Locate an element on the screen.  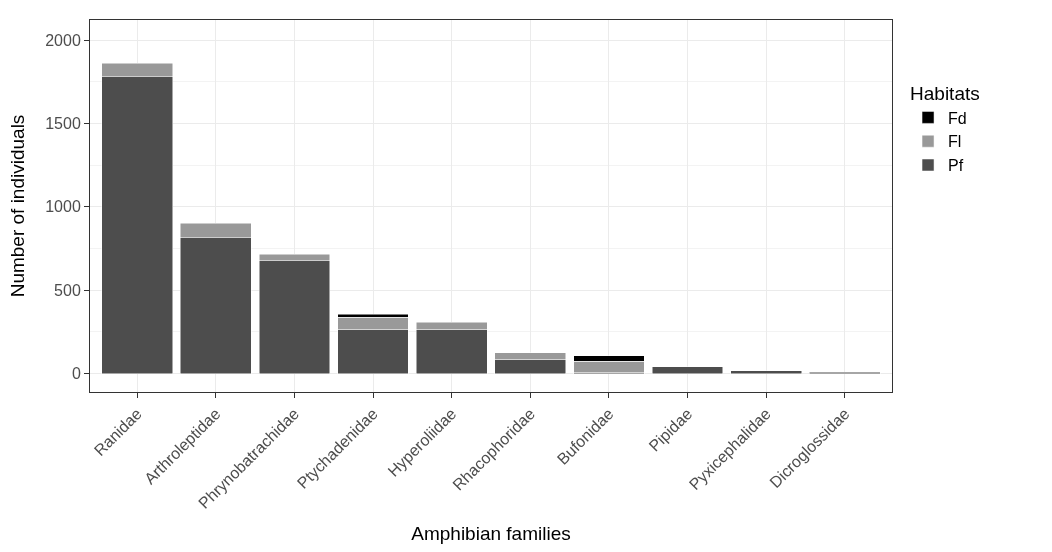
y-tick-label: 1500 is located at coordinates (63, 124).